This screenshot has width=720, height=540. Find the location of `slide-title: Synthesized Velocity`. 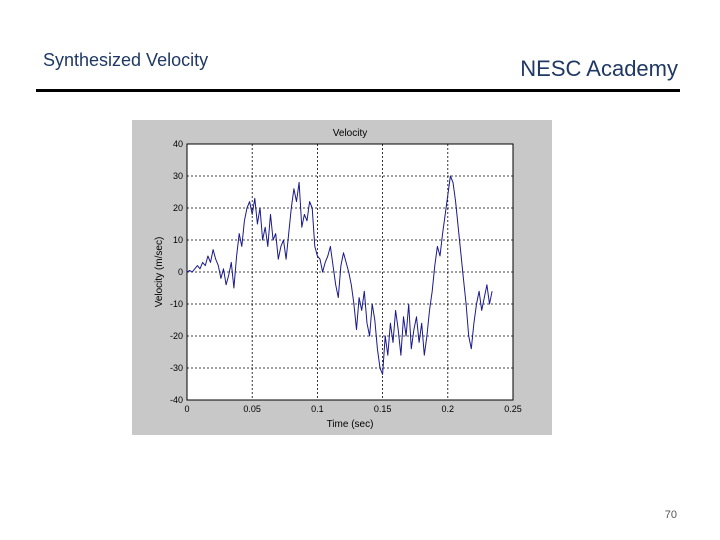

slide-title: Synthesized Velocity is located at coordinates (126, 60).